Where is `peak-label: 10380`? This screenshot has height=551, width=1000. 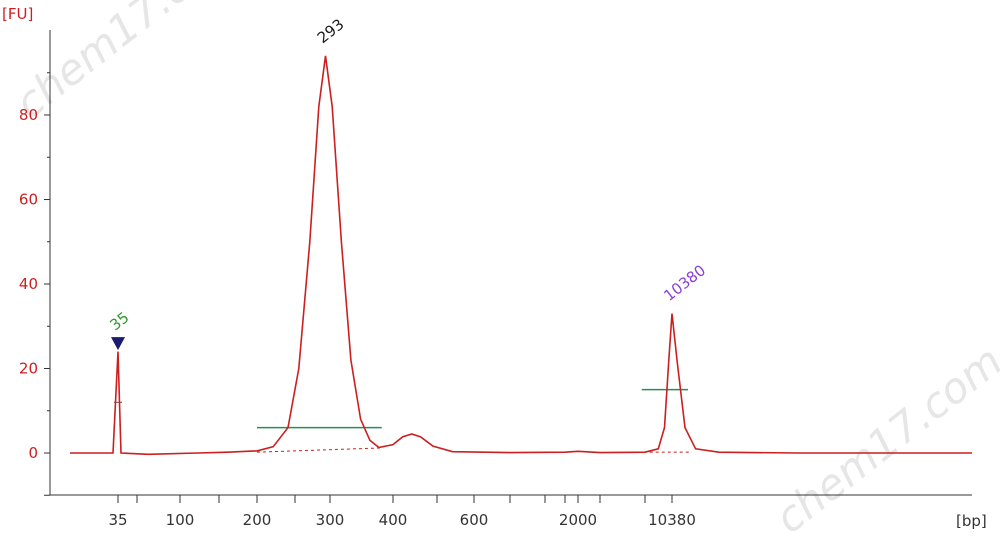 peak-label: 10380 is located at coordinates (684, 283).